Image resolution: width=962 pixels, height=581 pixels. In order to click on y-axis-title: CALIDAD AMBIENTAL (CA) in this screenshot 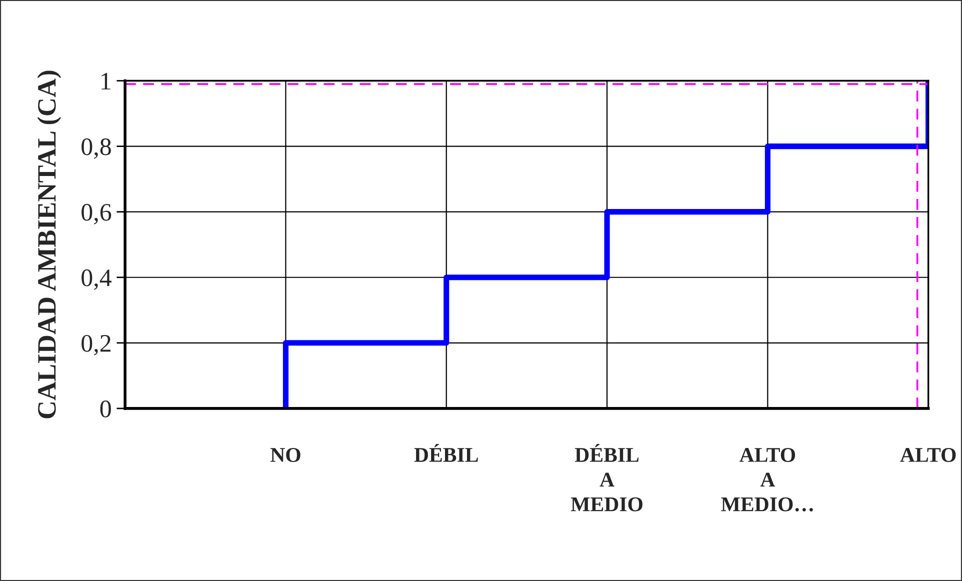, I will do `click(49, 244)`.